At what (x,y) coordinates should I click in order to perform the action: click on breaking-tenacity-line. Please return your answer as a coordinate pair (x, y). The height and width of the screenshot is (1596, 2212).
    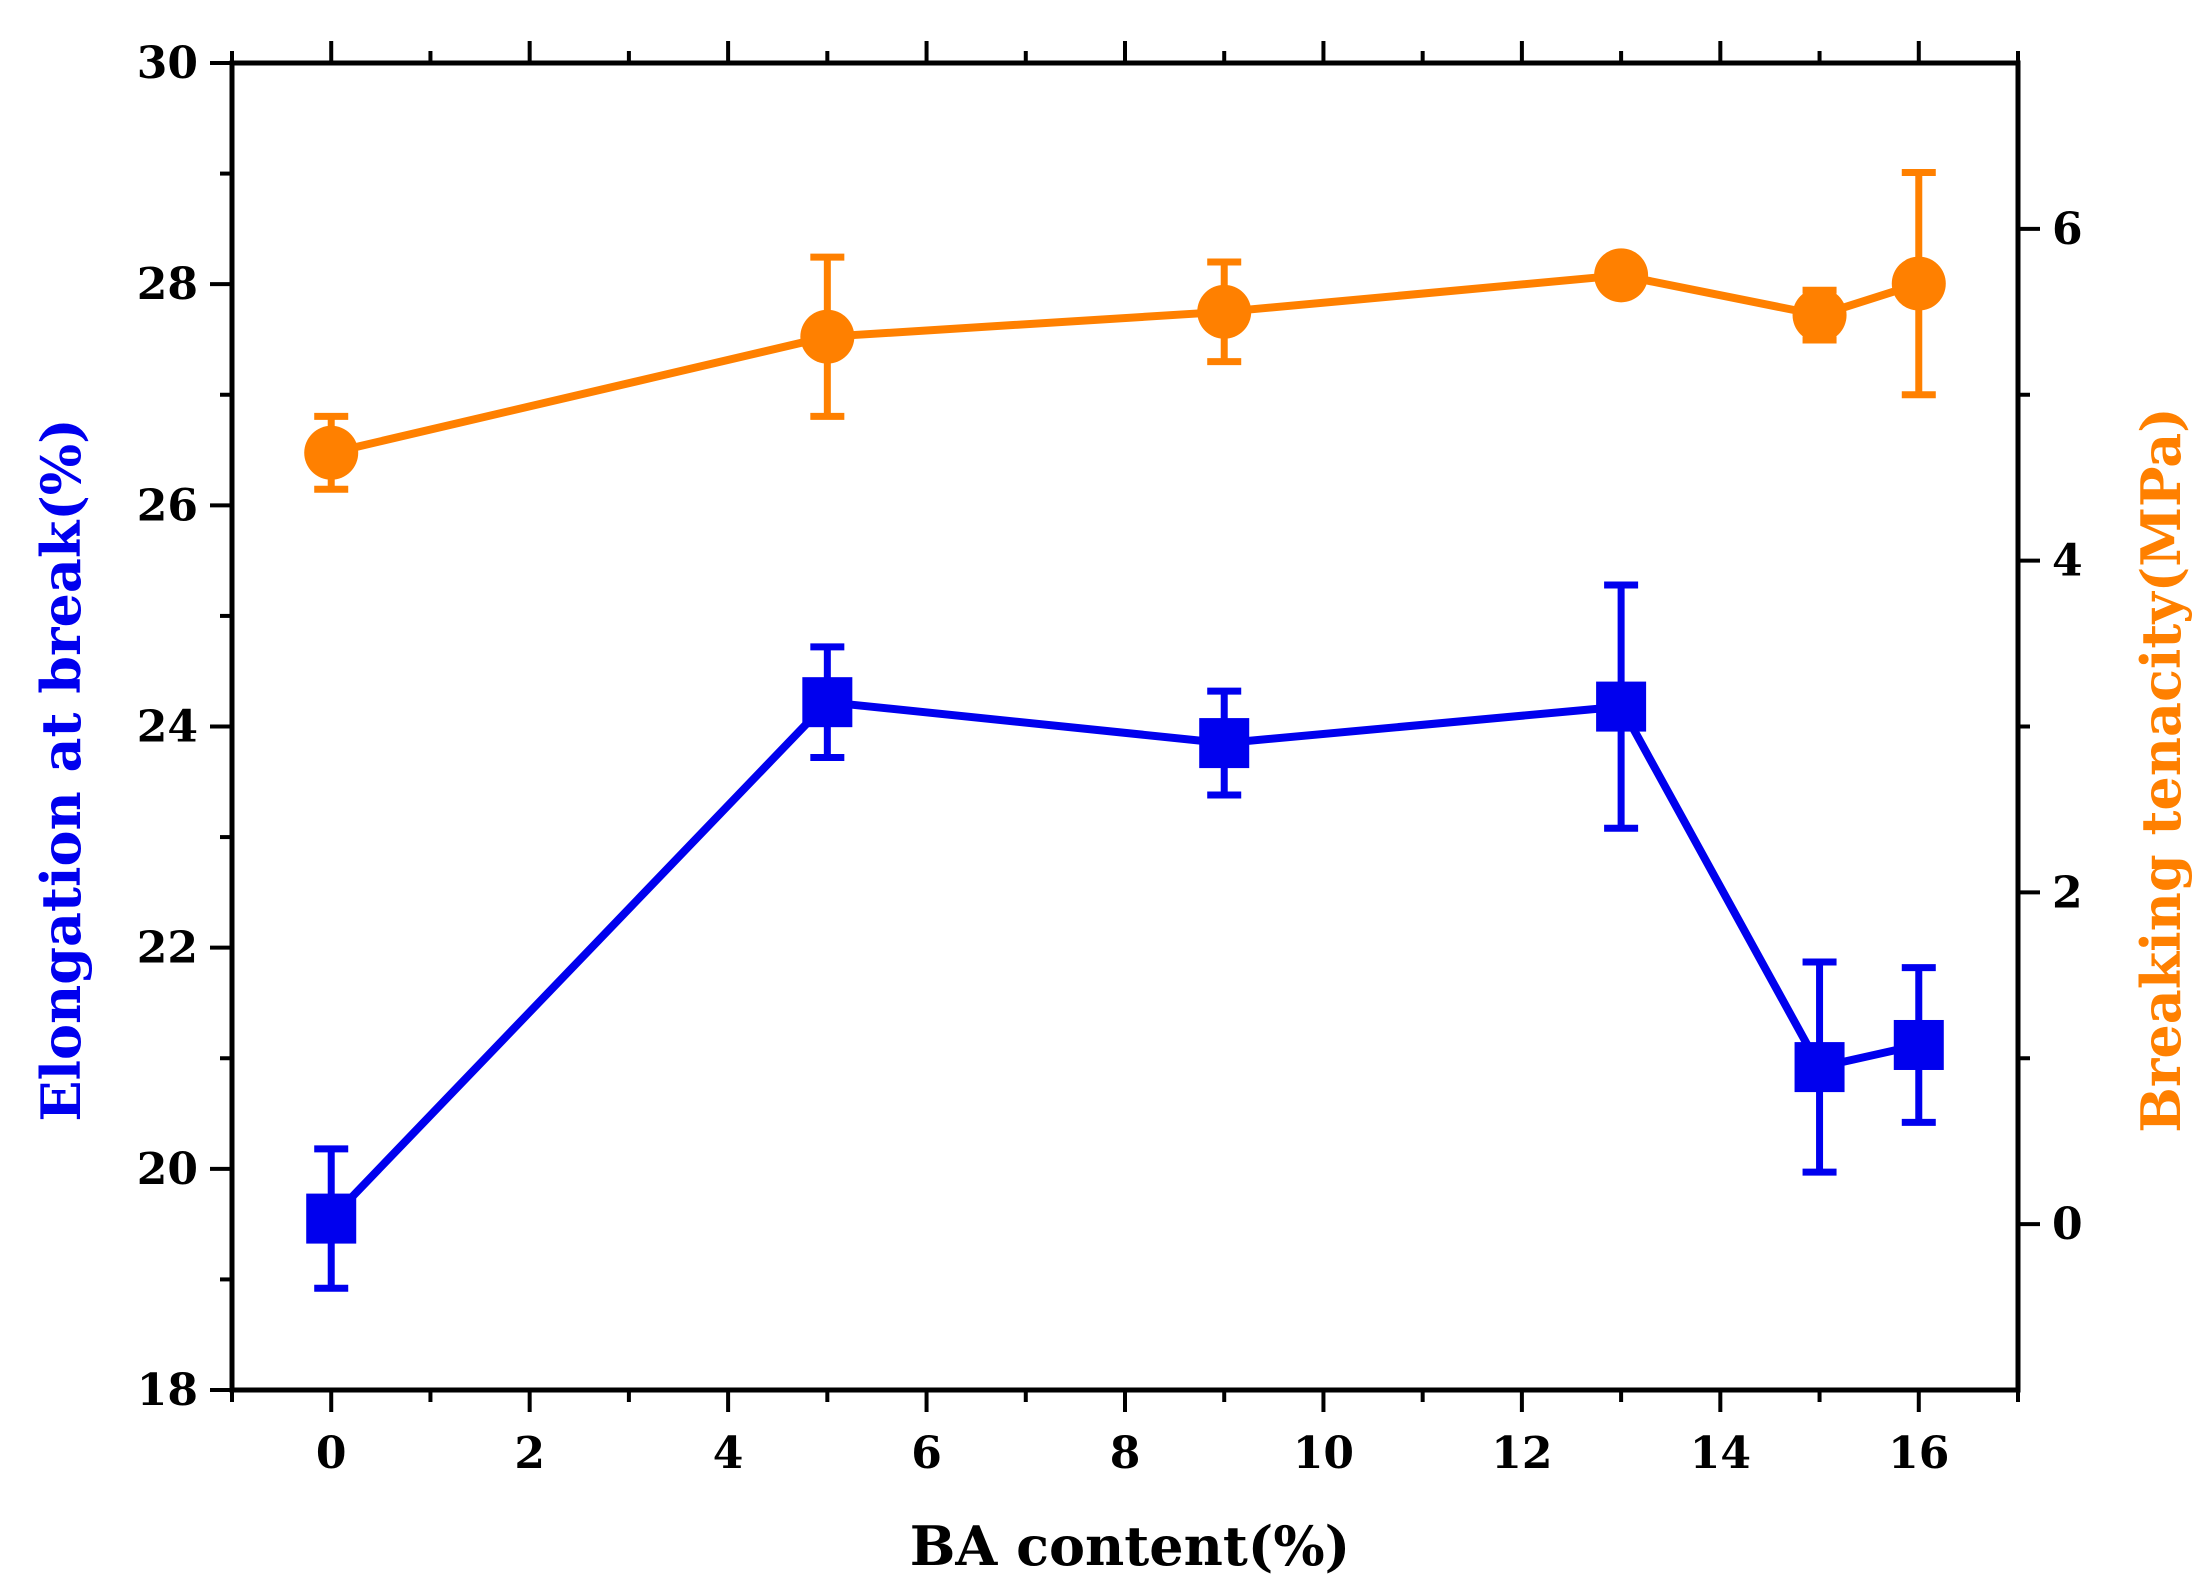
    Looking at the image, I should click on (1125, 364).